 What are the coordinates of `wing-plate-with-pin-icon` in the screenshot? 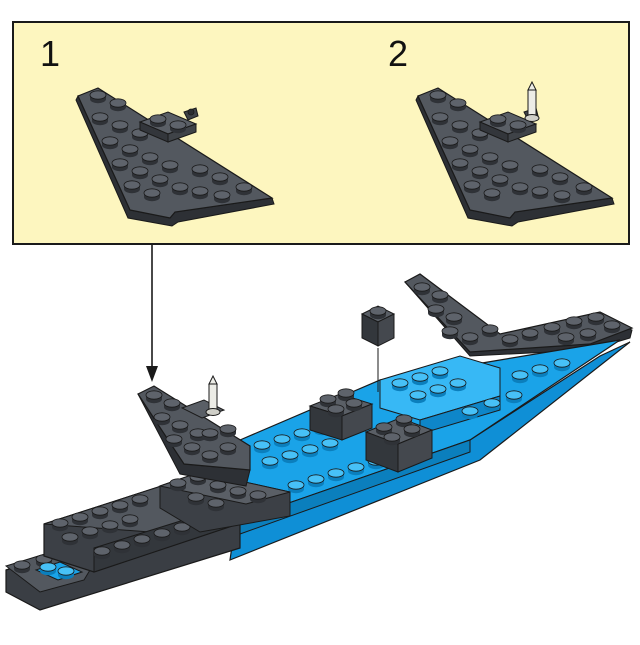 It's located at (515, 154).